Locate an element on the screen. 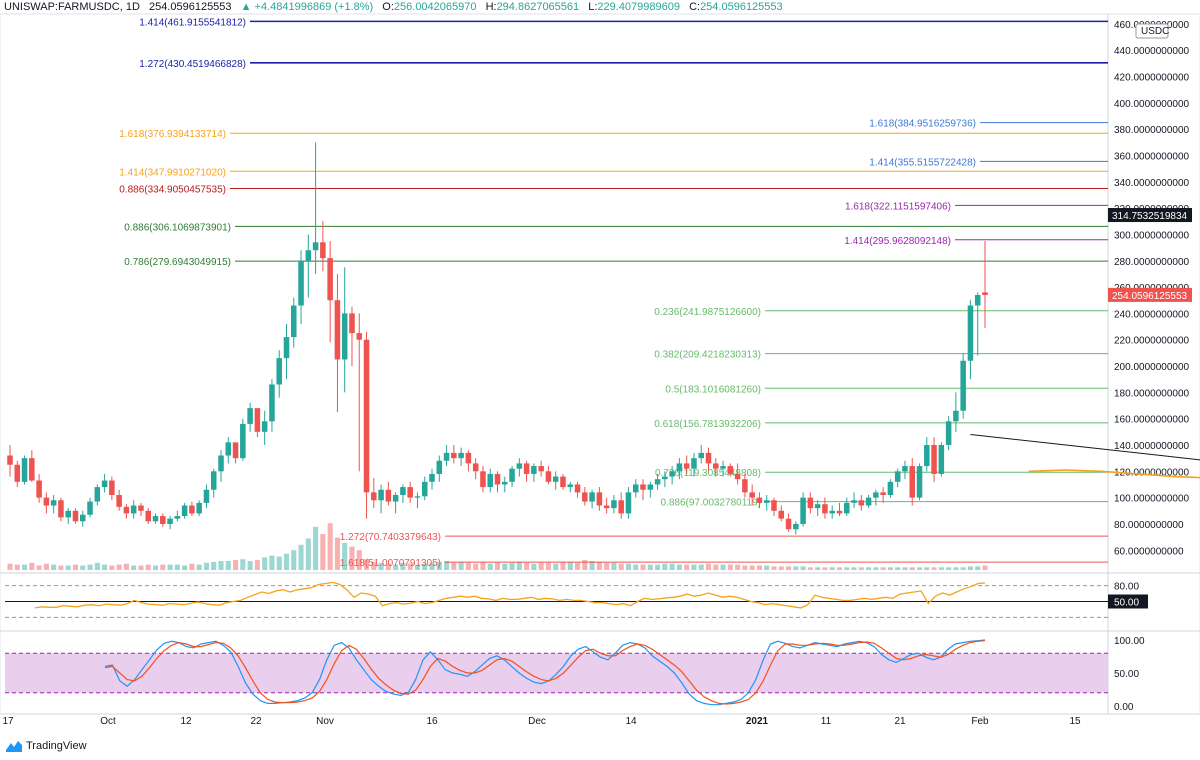 The image size is (1200, 760). rsi-tick-label: 80.00 is located at coordinates (1126, 587).